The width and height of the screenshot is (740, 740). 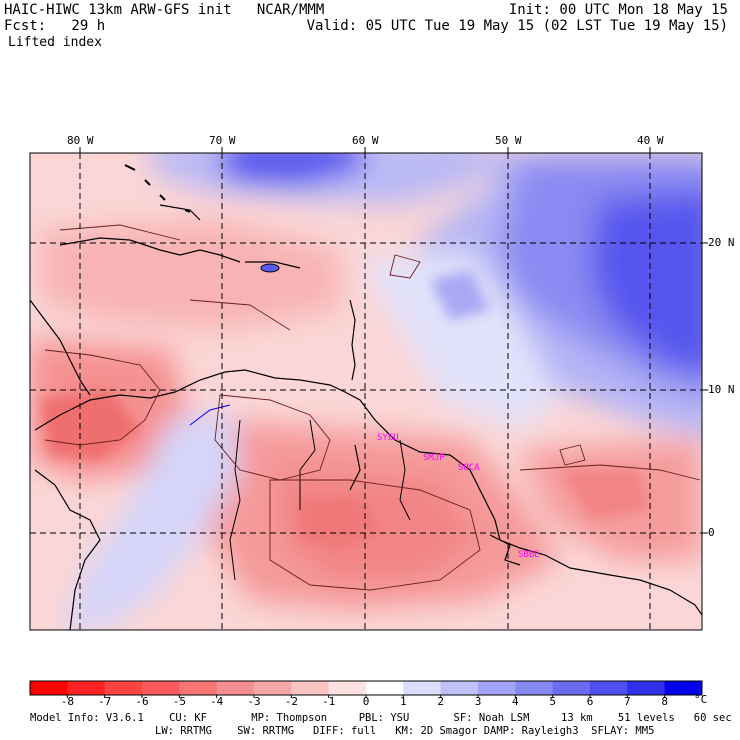 I want to click on station-label-sbbe: SBBE, so click(x=529, y=555).